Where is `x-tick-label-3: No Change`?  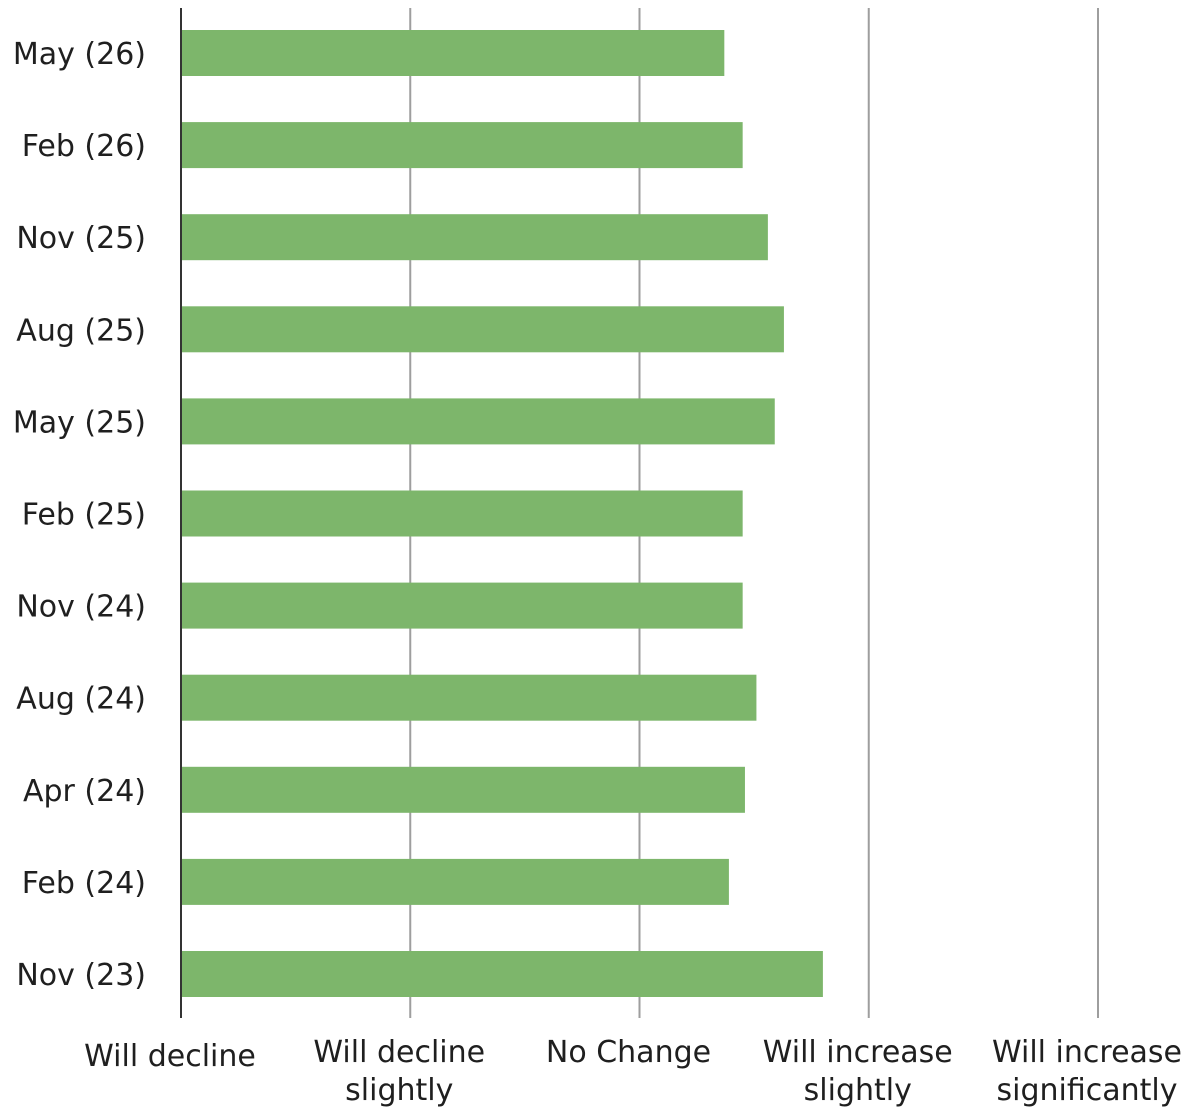 x-tick-label-3: No Change is located at coordinates (628, 1052).